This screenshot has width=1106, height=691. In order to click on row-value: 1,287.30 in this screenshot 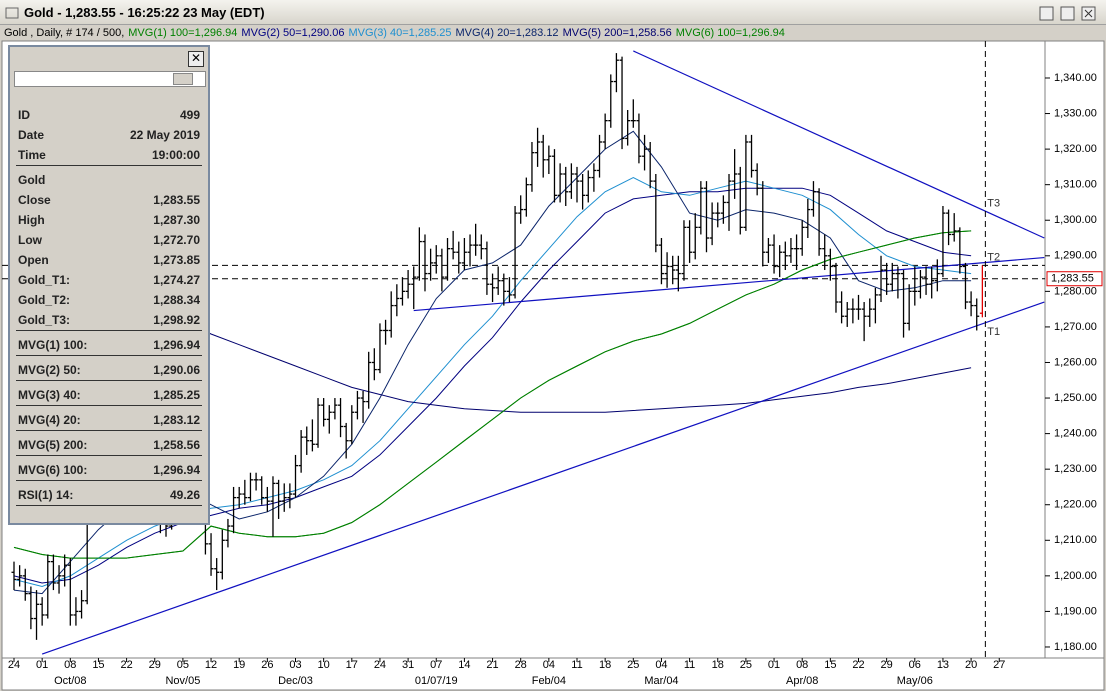, I will do `click(176, 220)`.